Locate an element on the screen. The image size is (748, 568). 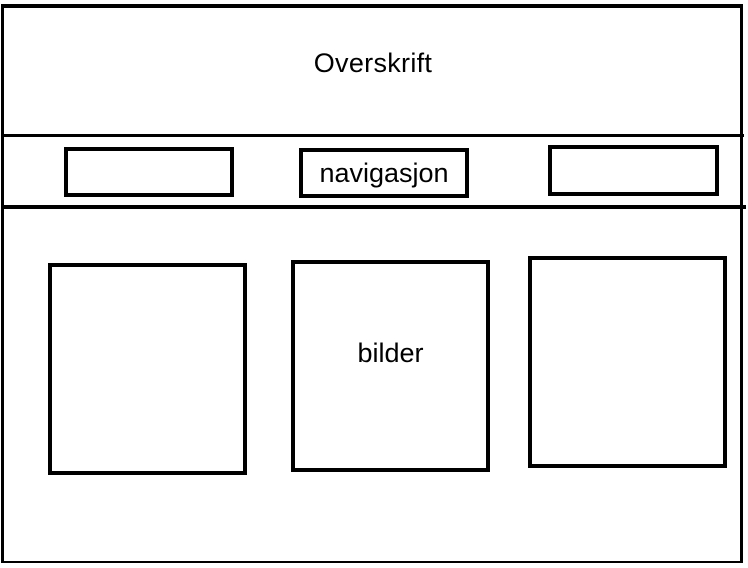
image-placeholder-left is located at coordinates (147, 369).